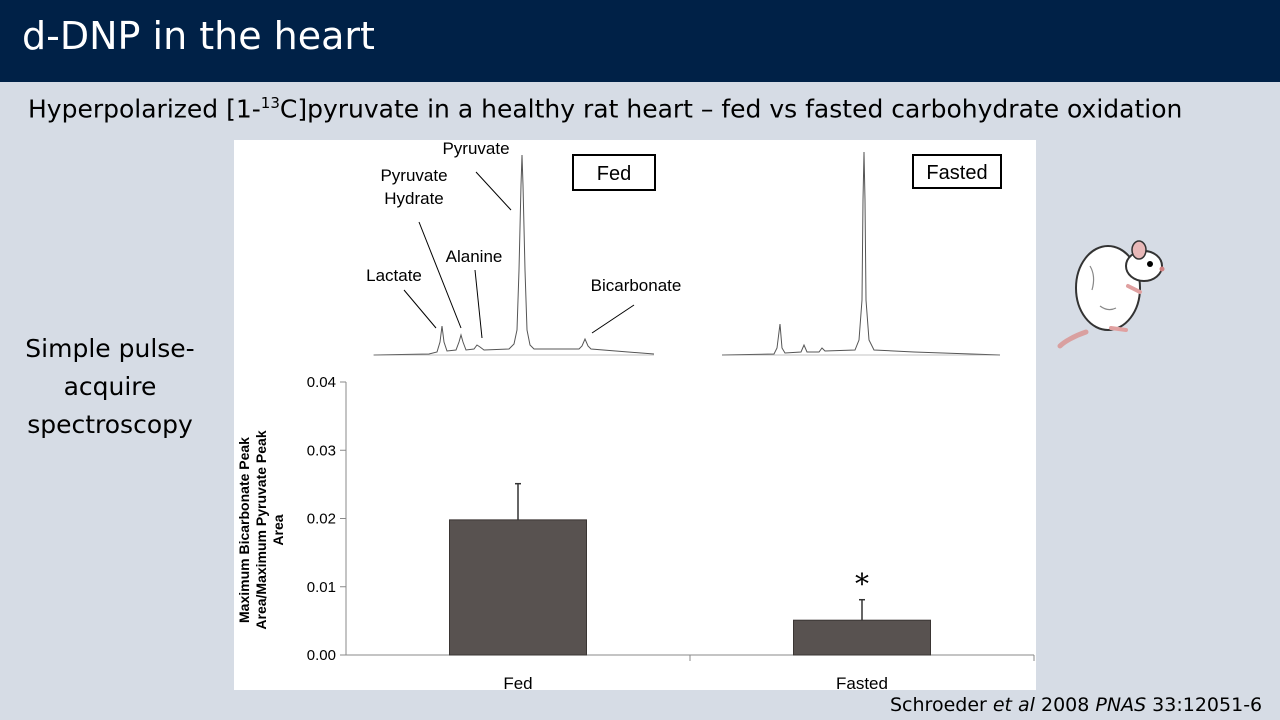 The image size is (1280, 720). What do you see at coordinates (1121, 705) in the screenshot?
I see `citation-journal: PNAS` at bounding box center [1121, 705].